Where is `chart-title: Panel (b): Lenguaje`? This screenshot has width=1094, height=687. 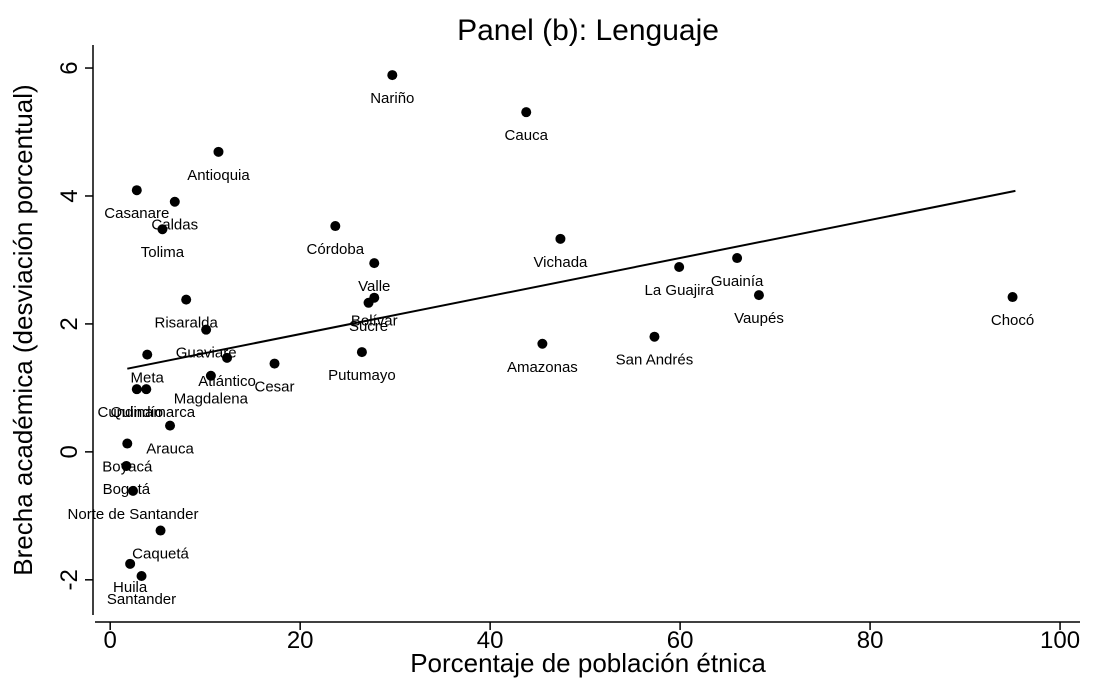 chart-title: Panel (b): Lenguaje is located at coordinates (588, 30).